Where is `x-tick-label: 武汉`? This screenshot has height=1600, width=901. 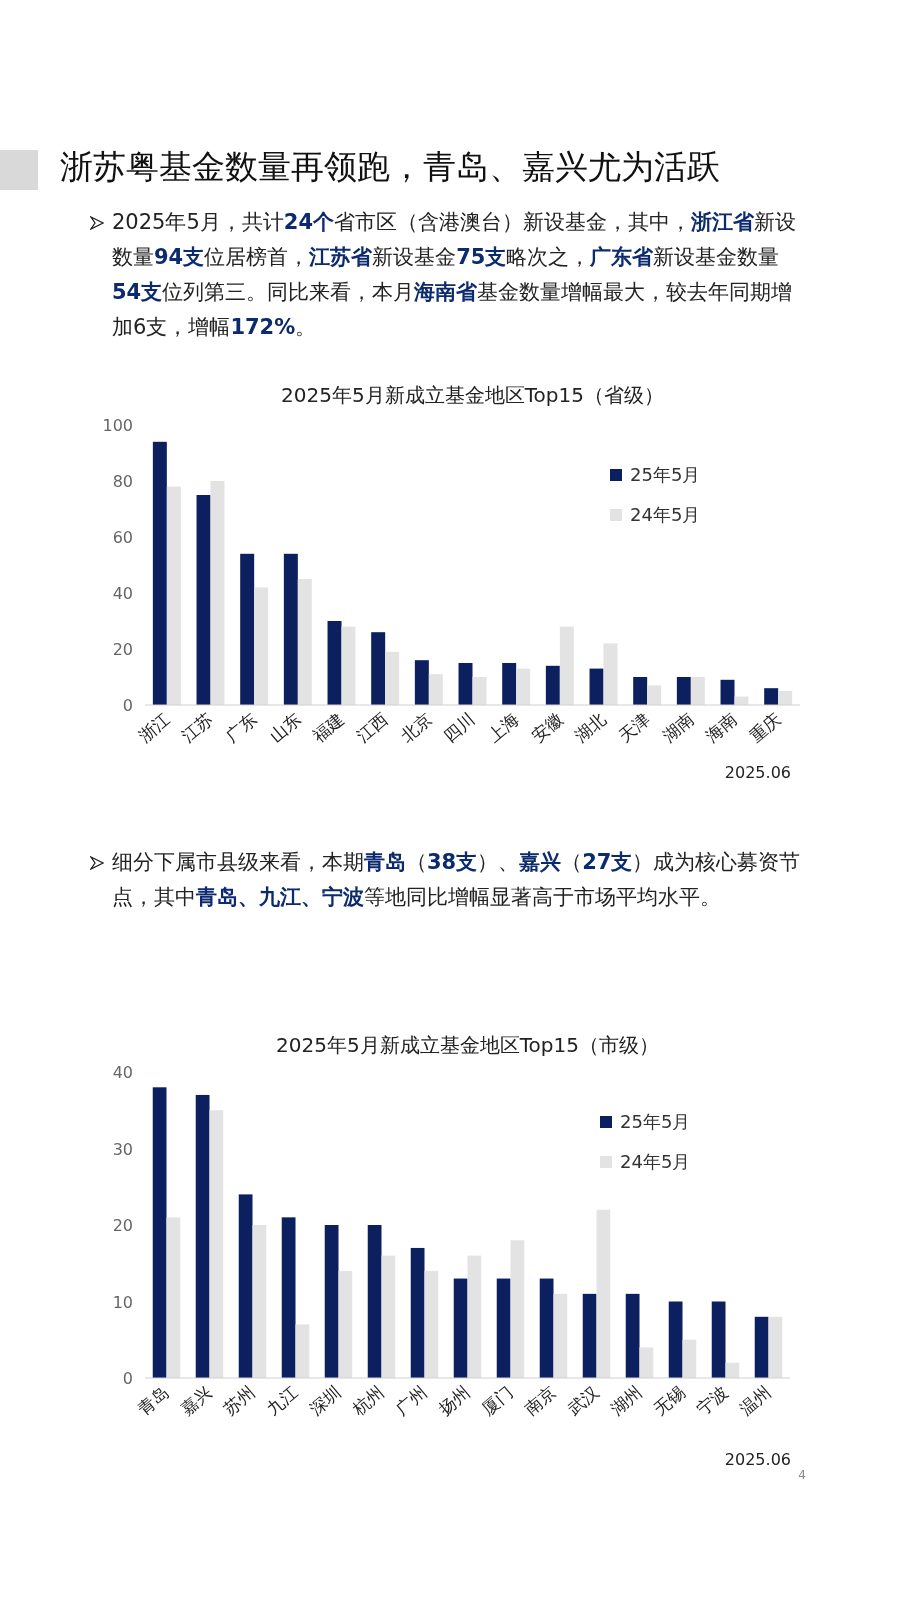
x-tick-label: 武汉 is located at coordinates (584, 1400).